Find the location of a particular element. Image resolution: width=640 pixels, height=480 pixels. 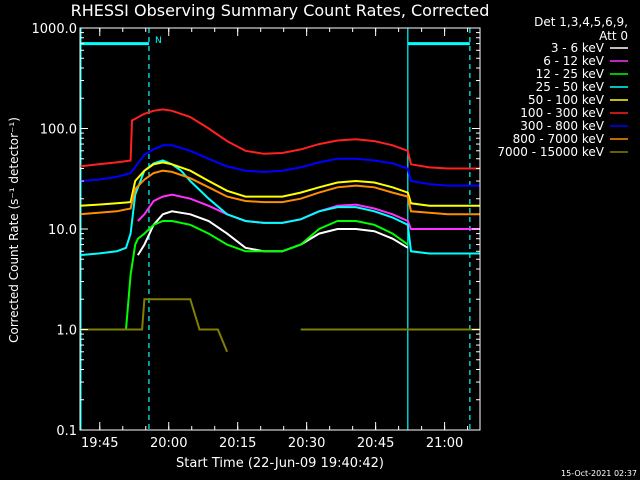

y-tick-label-1: 0.1 is located at coordinates (66, 431).